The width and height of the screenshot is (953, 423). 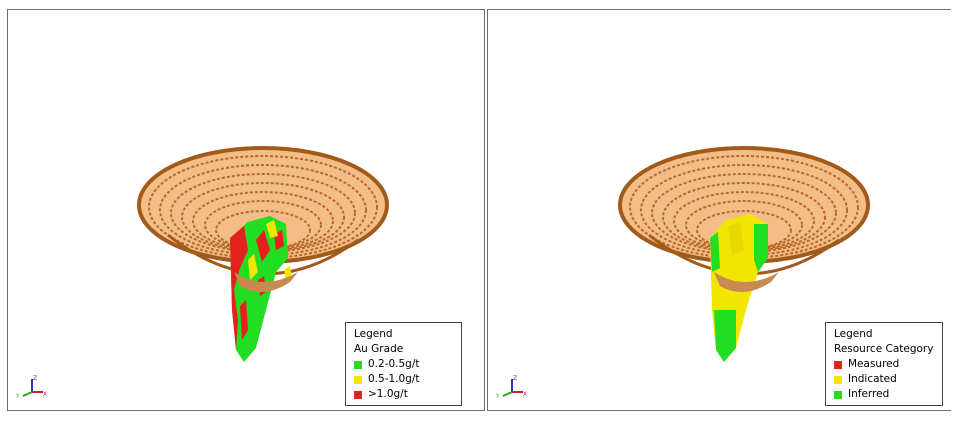 I want to click on legend-item: 0.5-1.0g/t, so click(x=403, y=379).